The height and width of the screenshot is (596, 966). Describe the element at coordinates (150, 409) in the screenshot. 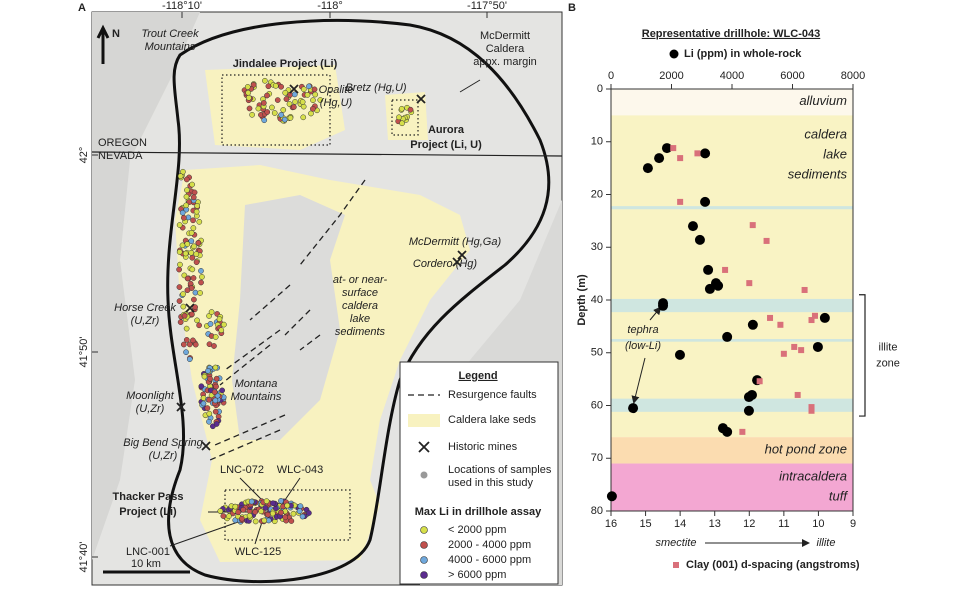

I see `place-label-line: (U,Zr)` at that location.